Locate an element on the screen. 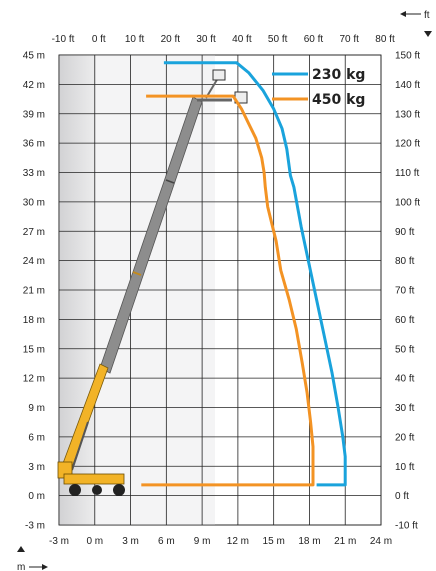  x-imperial-tick-label: 80 ft is located at coordinates (385, 39).